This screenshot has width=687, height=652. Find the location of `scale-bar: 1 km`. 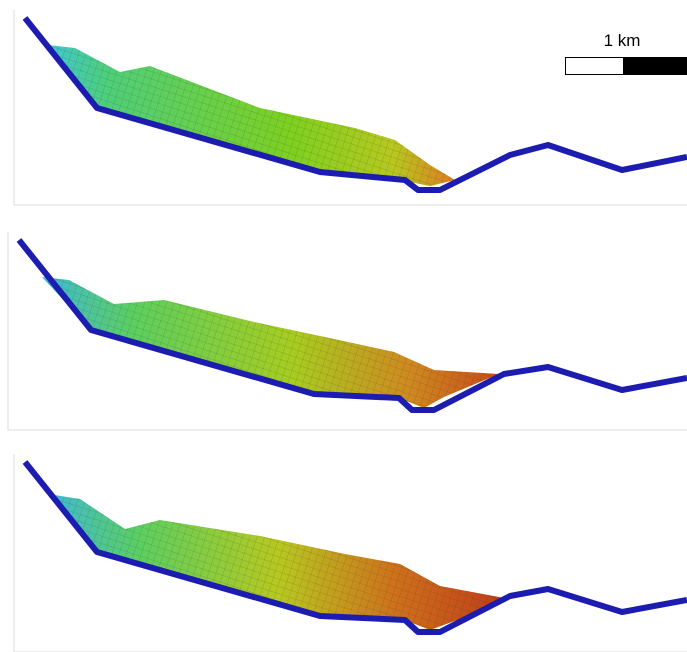

scale-bar: 1 km is located at coordinates (626, 53).